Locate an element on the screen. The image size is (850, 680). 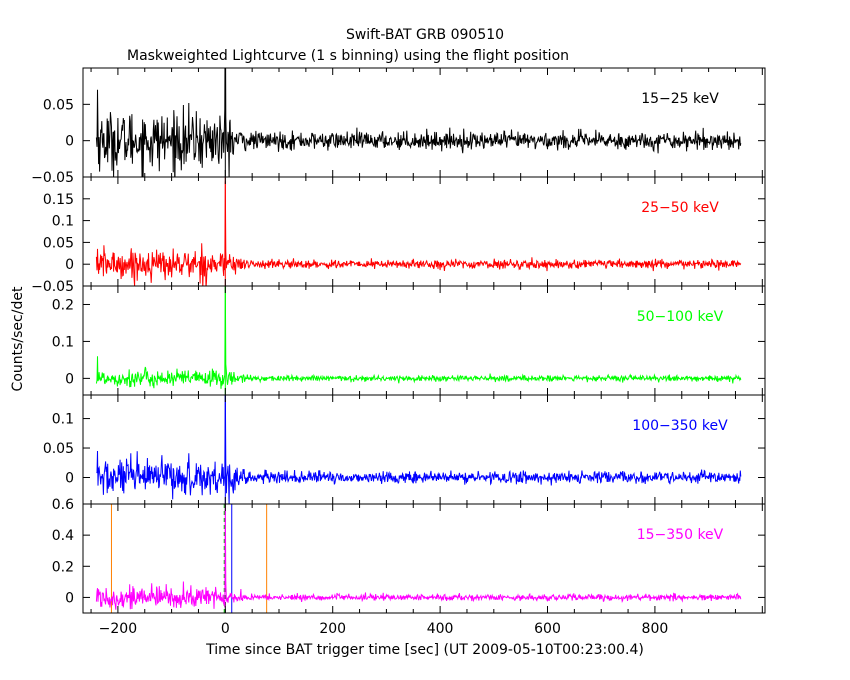
x-tick-label: −200 is located at coordinates (118, 629).